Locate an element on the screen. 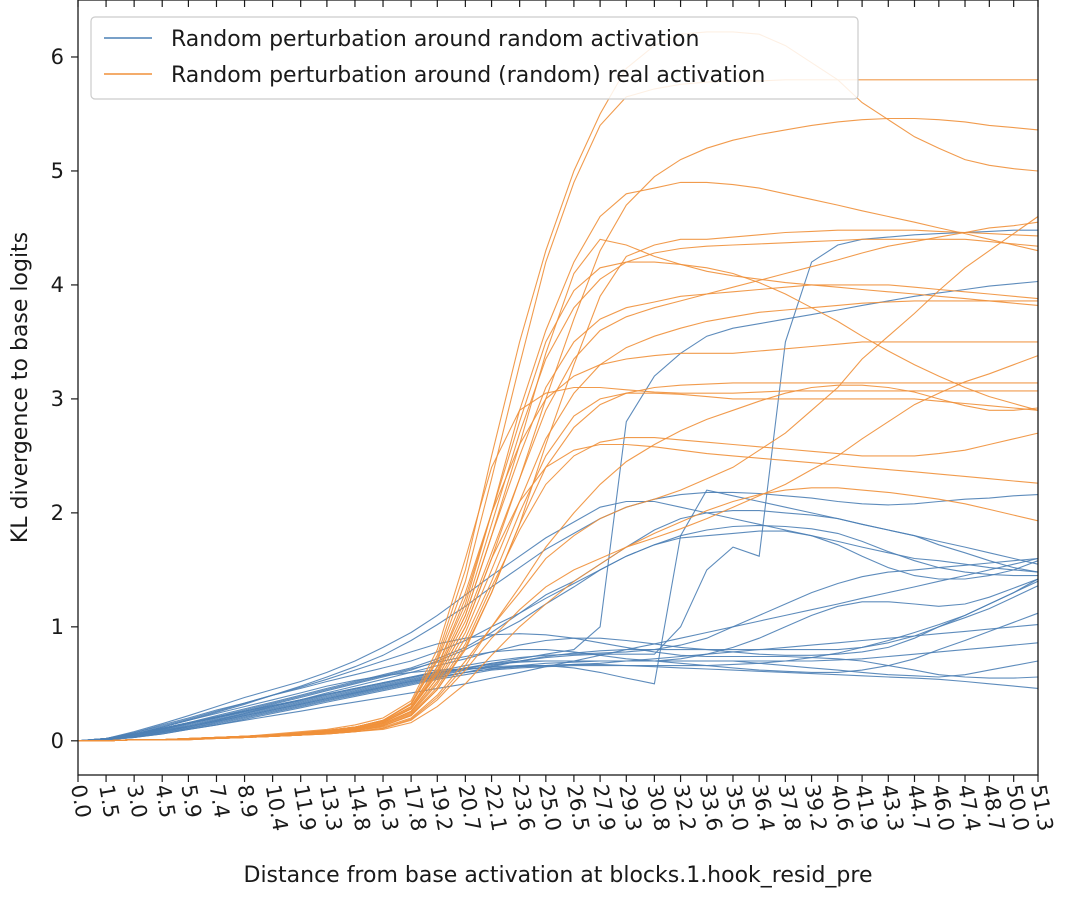  y-tick-label: 0 is located at coordinates (57, 741).